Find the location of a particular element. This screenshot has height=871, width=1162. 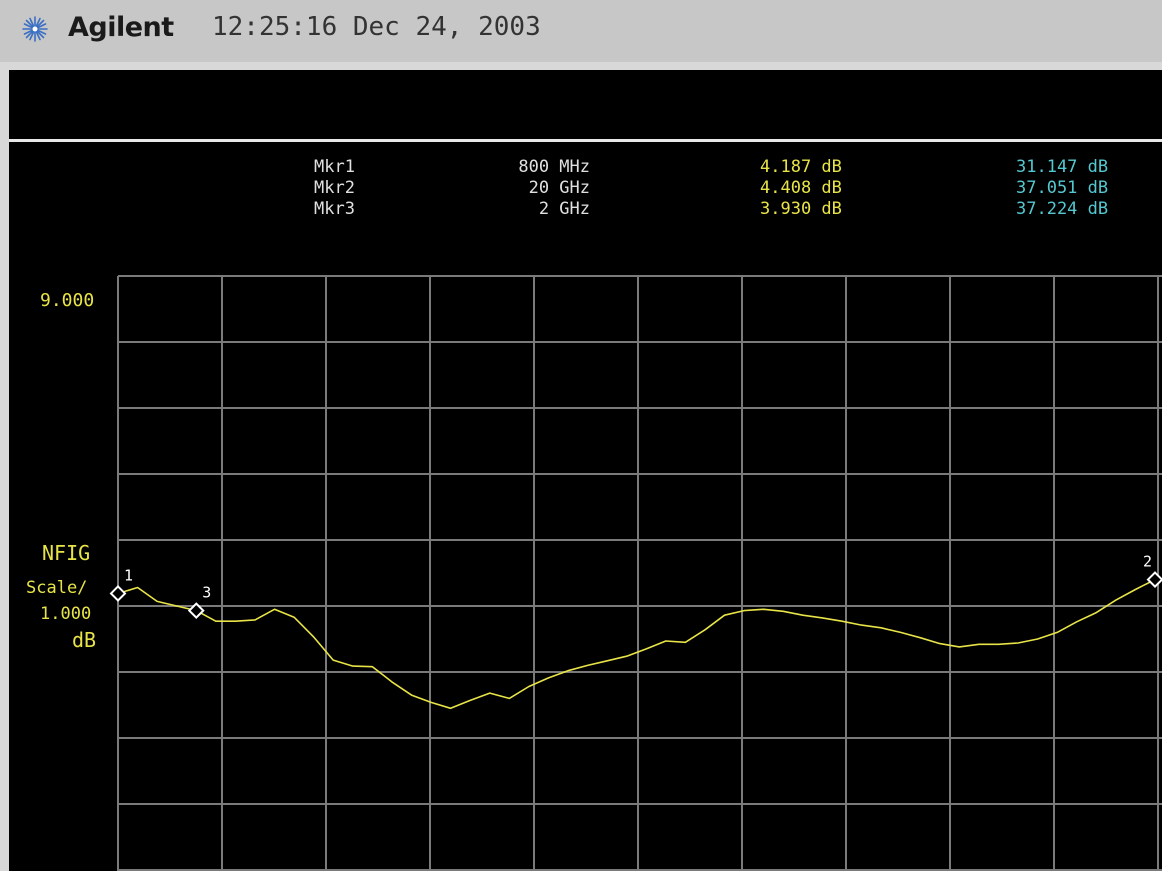

brand-name: Agilent is located at coordinates (121, 27).